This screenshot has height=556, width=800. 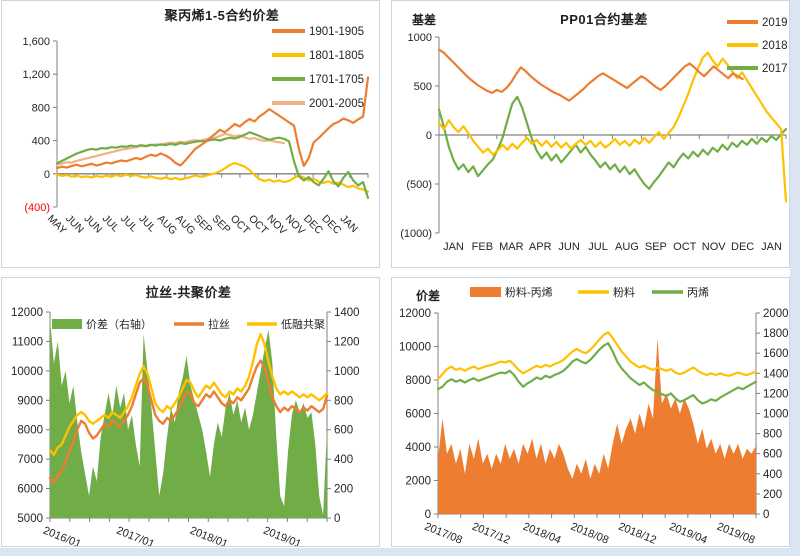 What do you see at coordinates (188, 394) in the screenshot?
I see `series-line-低融共聚` at bounding box center [188, 394].